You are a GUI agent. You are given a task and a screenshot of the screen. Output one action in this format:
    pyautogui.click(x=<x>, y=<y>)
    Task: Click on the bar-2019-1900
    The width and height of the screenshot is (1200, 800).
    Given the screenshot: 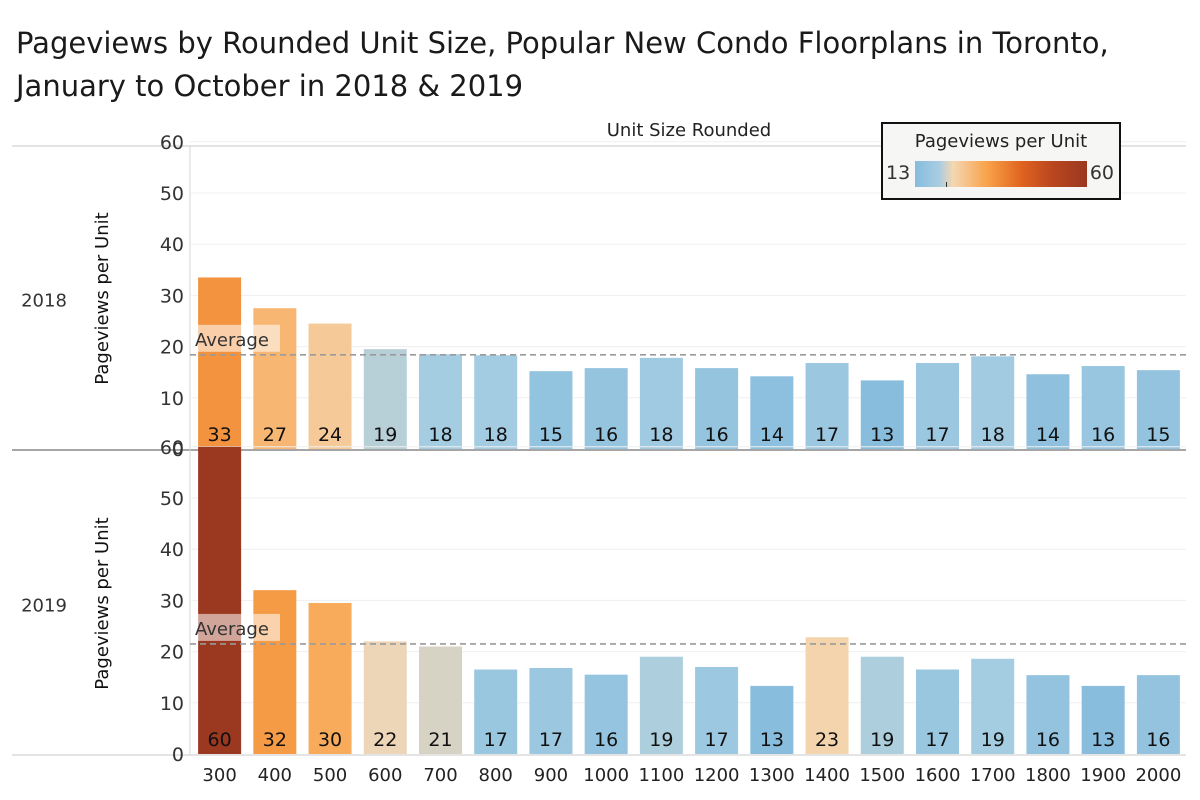 What is the action you would take?
    pyautogui.click(x=1103, y=719)
    